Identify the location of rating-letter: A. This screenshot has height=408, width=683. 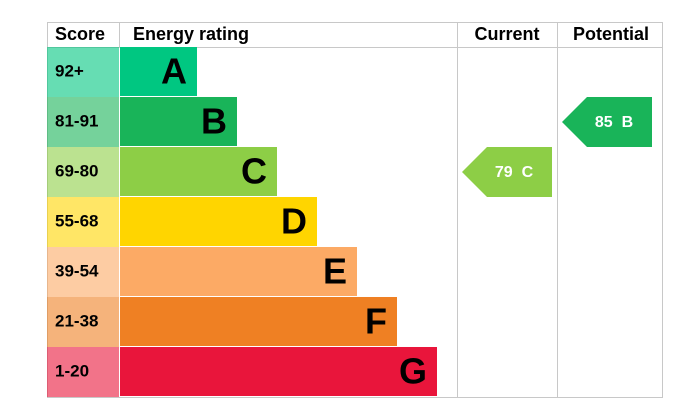
(174, 71).